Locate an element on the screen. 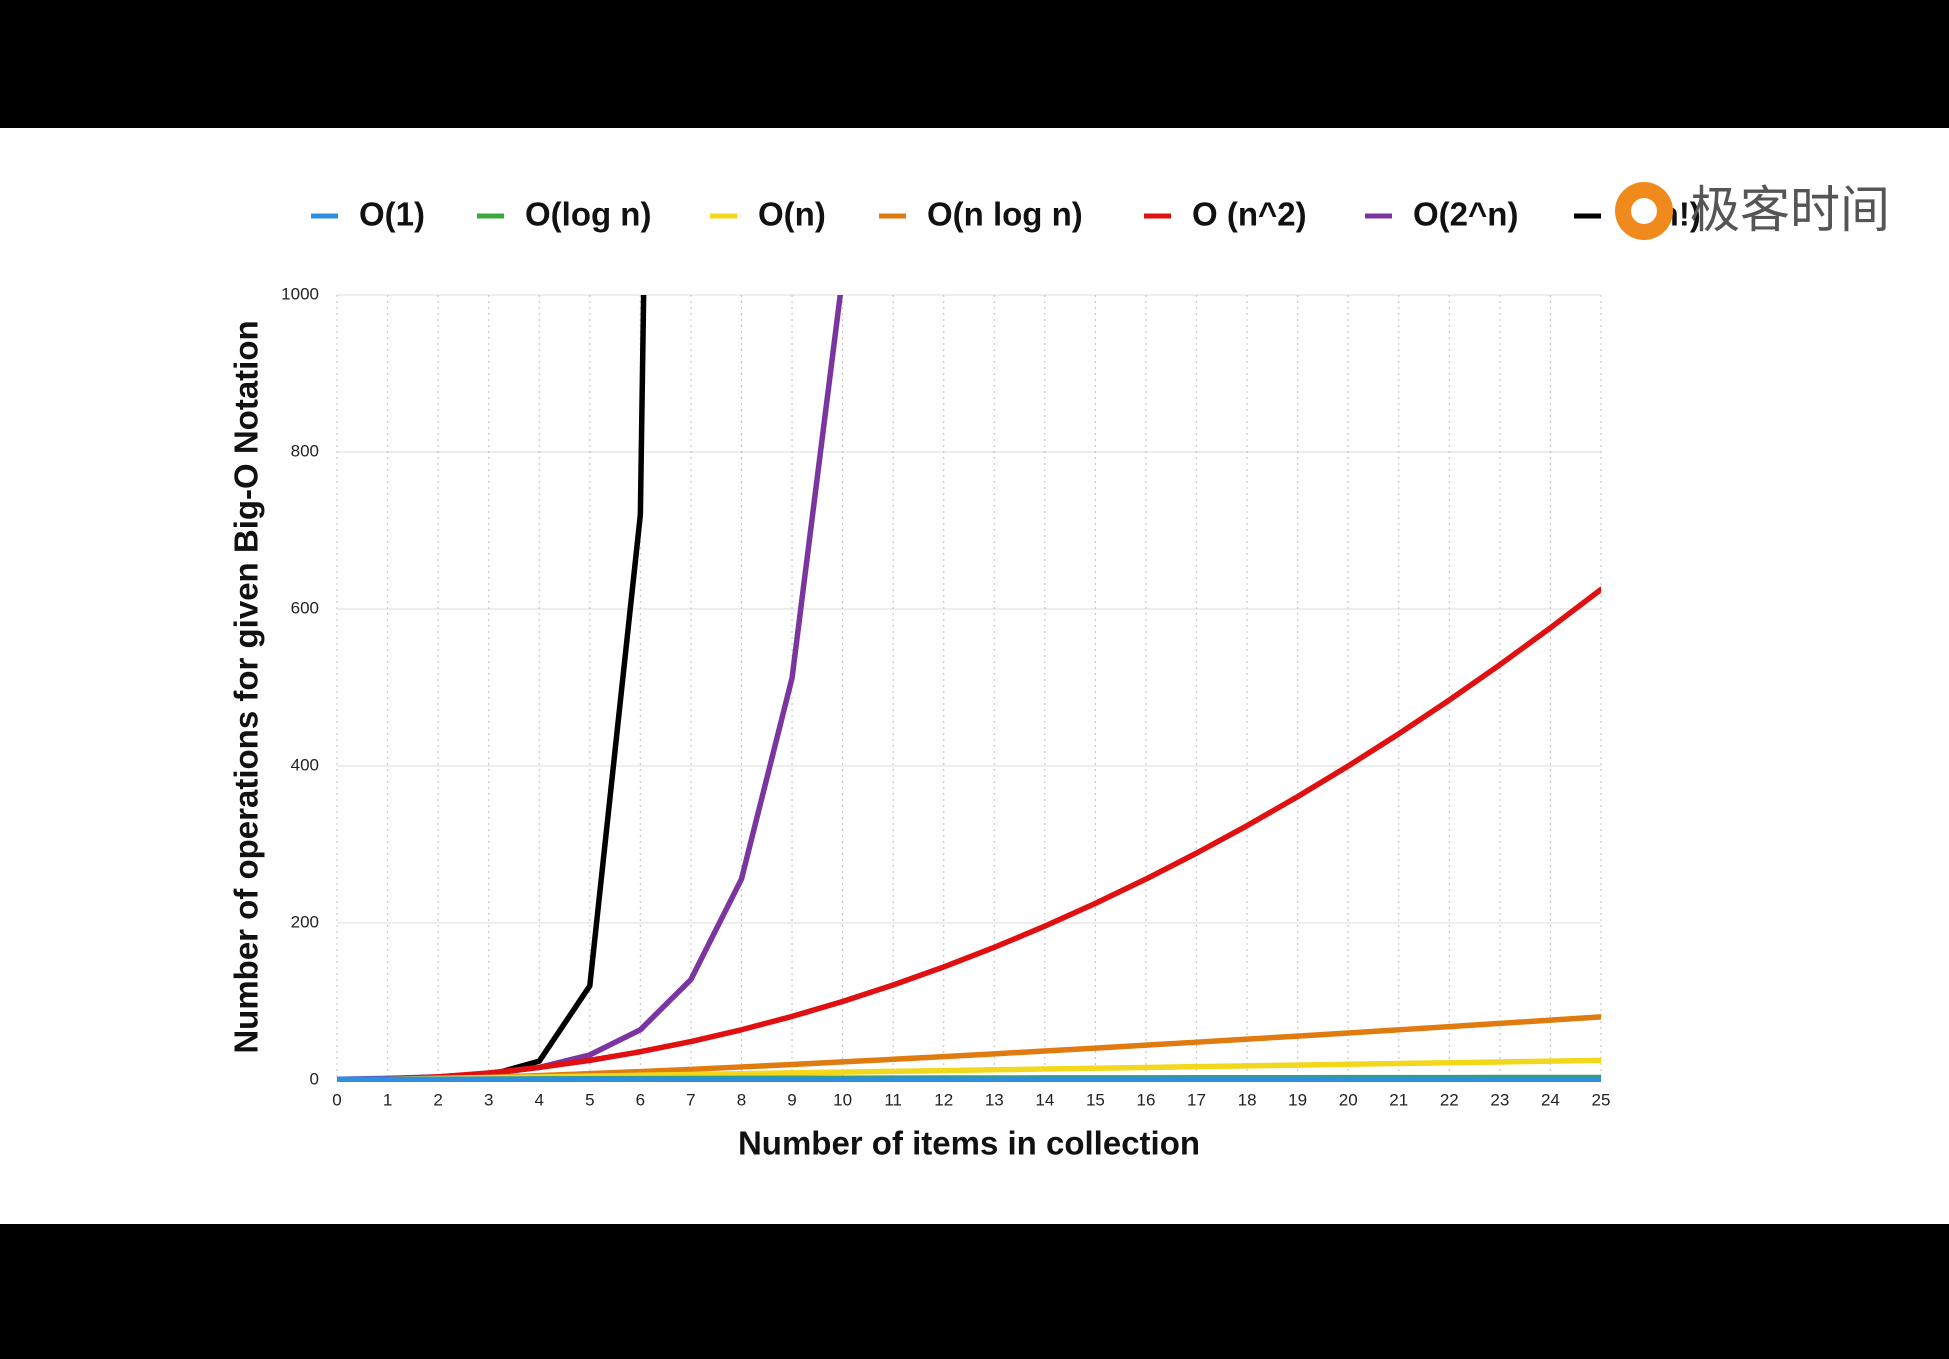 Image resolution: width=1949 pixels, height=1359 pixels. watermark-logo-inner is located at coordinates (1644, 211).